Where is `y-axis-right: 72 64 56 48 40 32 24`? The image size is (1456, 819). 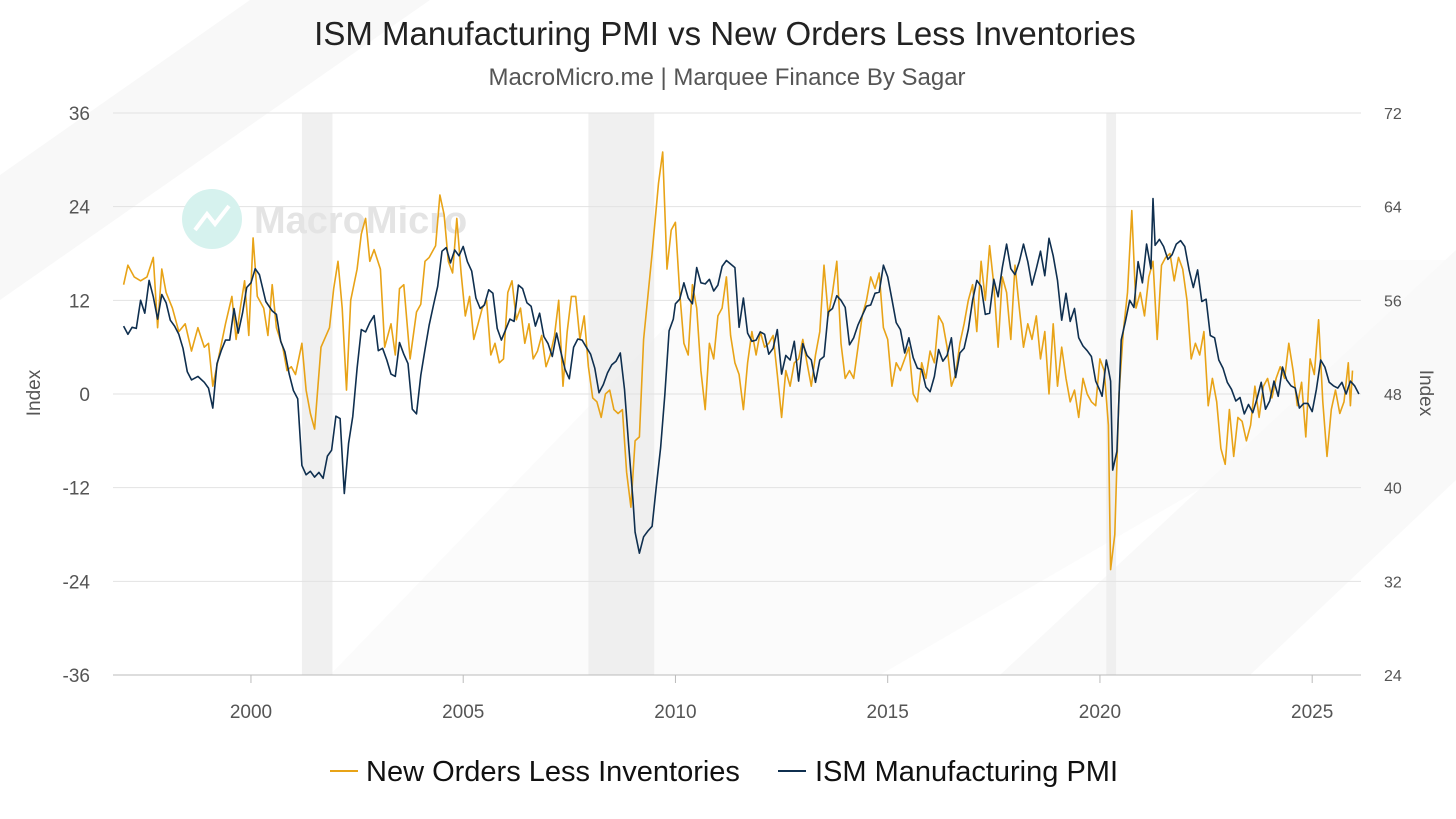 y-axis-right: 72 64 56 48 40 32 24 is located at coordinates (1393, 395).